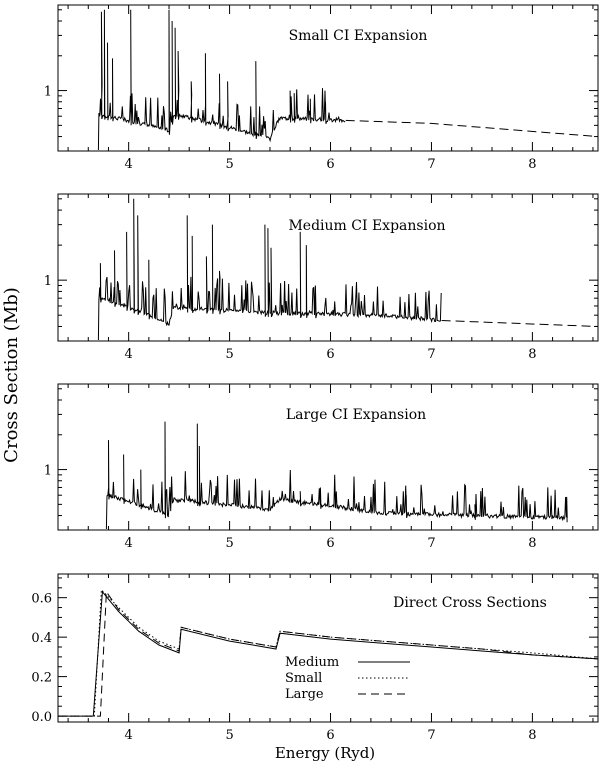 Image resolution: width=600 pixels, height=765 pixels. What do you see at coordinates (312, 662) in the screenshot?
I see `legend-label: Medium` at bounding box center [312, 662].